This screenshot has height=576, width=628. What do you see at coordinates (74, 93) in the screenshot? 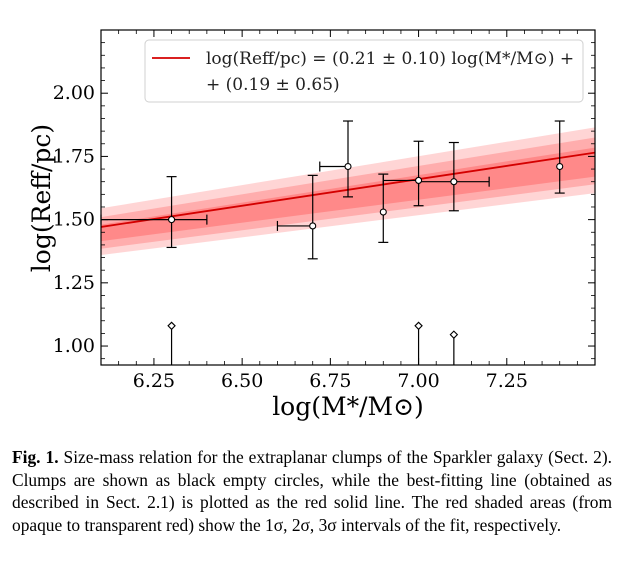
I see `y-tick-label: 2.00` at bounding box center [74, 93].